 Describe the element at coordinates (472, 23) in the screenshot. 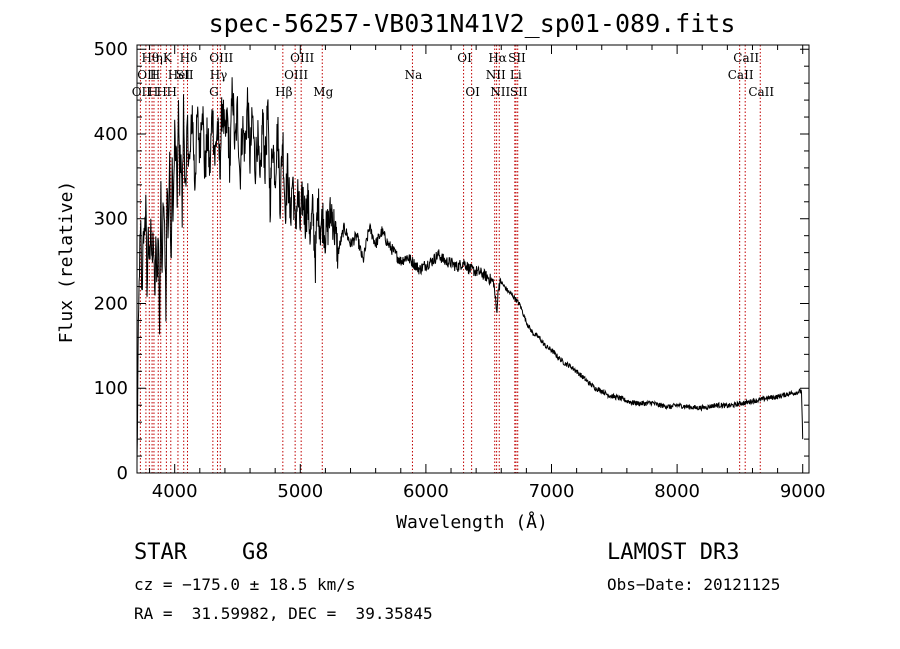

I see `chart-title: spec-56257-VB031N41V2_sp01-089.fits` at that location.